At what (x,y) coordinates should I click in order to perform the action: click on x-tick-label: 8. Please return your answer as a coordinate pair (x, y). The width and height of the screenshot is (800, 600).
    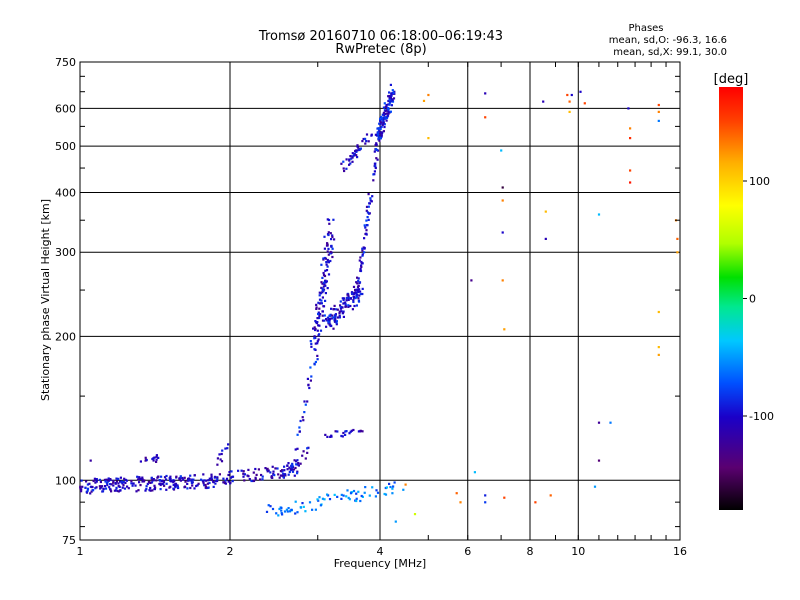
    Looking at the image, I should click on (530, 551).